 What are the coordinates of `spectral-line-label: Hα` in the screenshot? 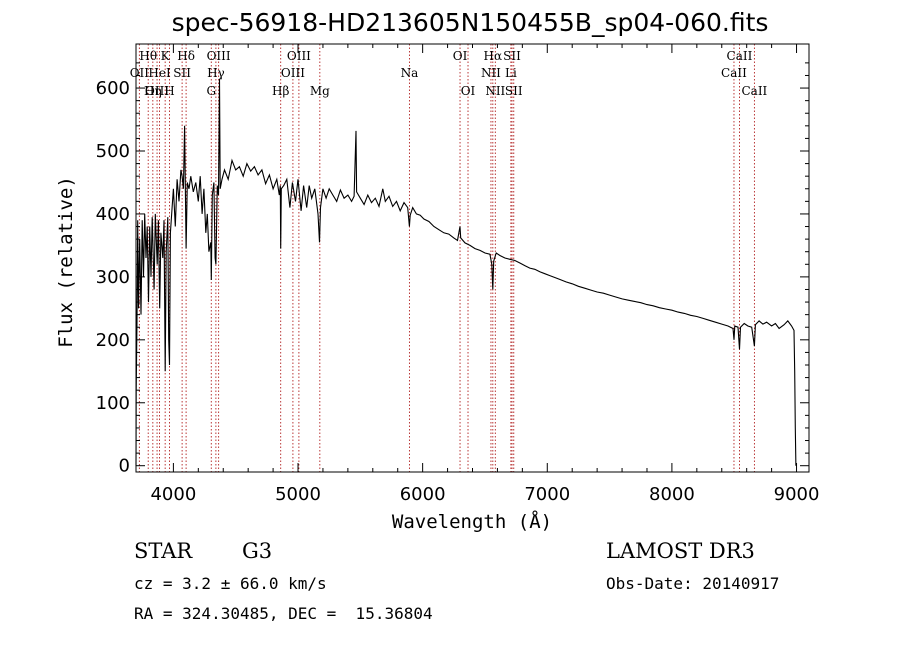 It's located at (493, 56).